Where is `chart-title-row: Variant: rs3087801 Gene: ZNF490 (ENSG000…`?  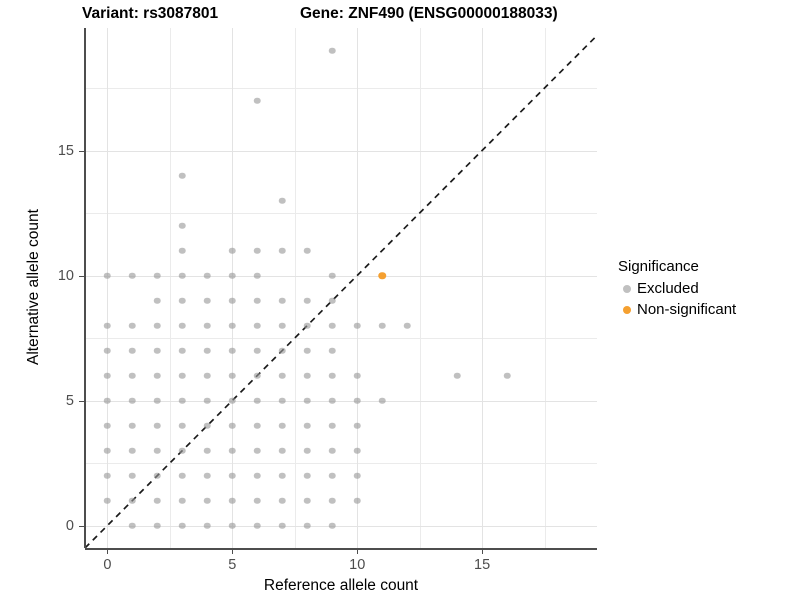 chart-title-row: Variant: rs3087801 Gene: ZNF490 (ENSG000… is located at coordinates (400, 15).